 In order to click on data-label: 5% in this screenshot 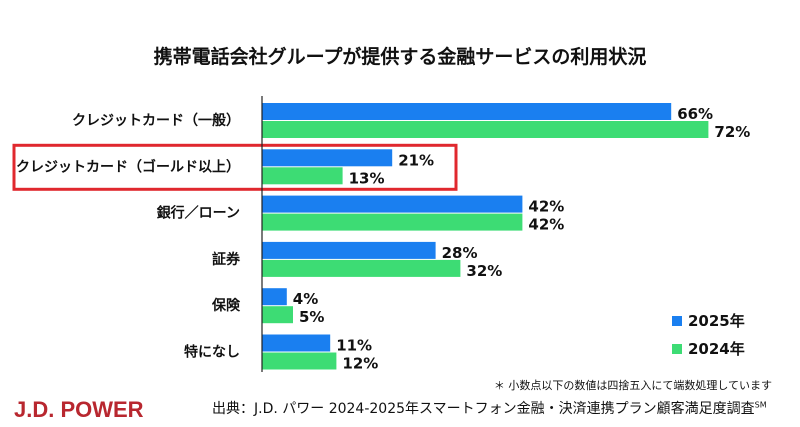, I will do `click(311, 317)`.